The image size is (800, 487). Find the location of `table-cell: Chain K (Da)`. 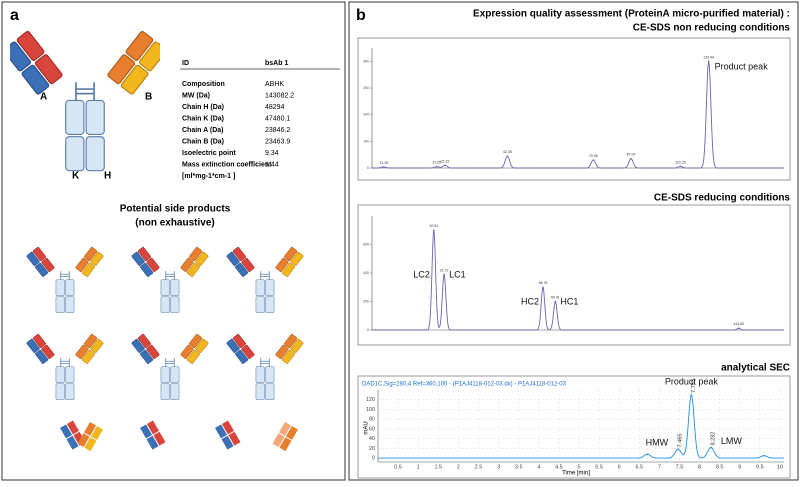

table-cell: Chain K (Da) is located at coordinates (203, 118).